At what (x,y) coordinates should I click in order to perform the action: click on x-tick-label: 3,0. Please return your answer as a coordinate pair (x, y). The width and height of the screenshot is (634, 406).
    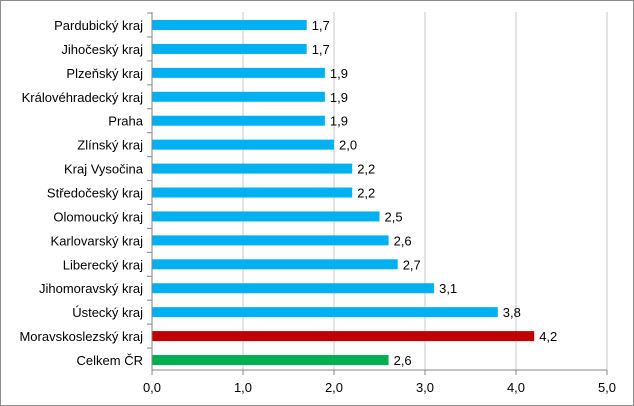
    Looking at the image, I should click on (425, 387).